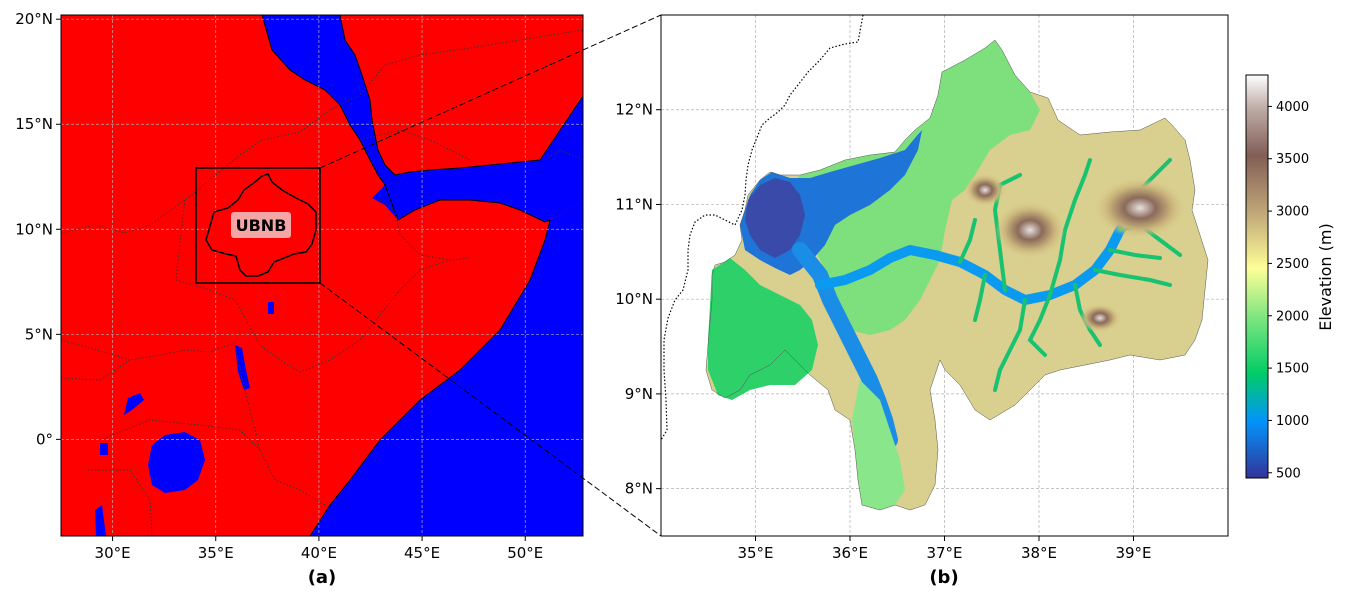 Image resolution: width=1345 pixels, height=599 pixels. What do you see at coordinates (44, 439) in the screenshot?
I see `a-lat-tick-label: 0°` at bounding box center [44, 439].